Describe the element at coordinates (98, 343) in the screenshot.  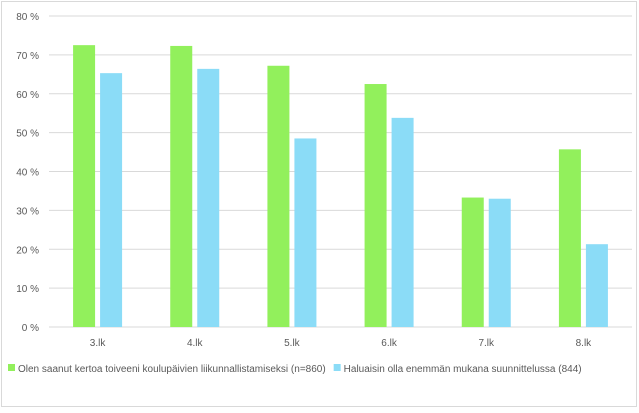
I see `x-tick-label: 3.lk` at that location.